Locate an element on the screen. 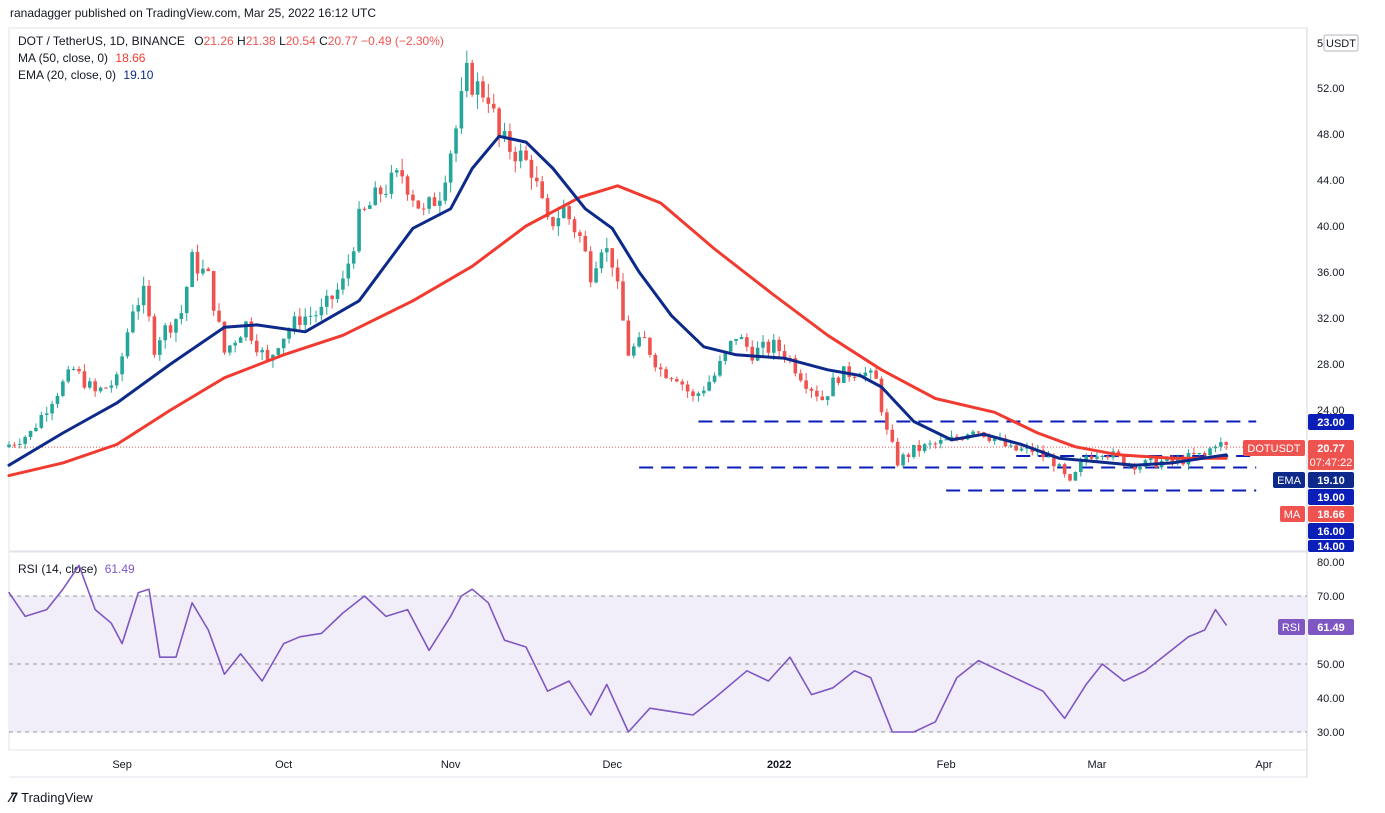 The width and height of the screenshot is (1385, 813). ma-value-badge-text: 18.66 is located at coordinates (1331, 515).